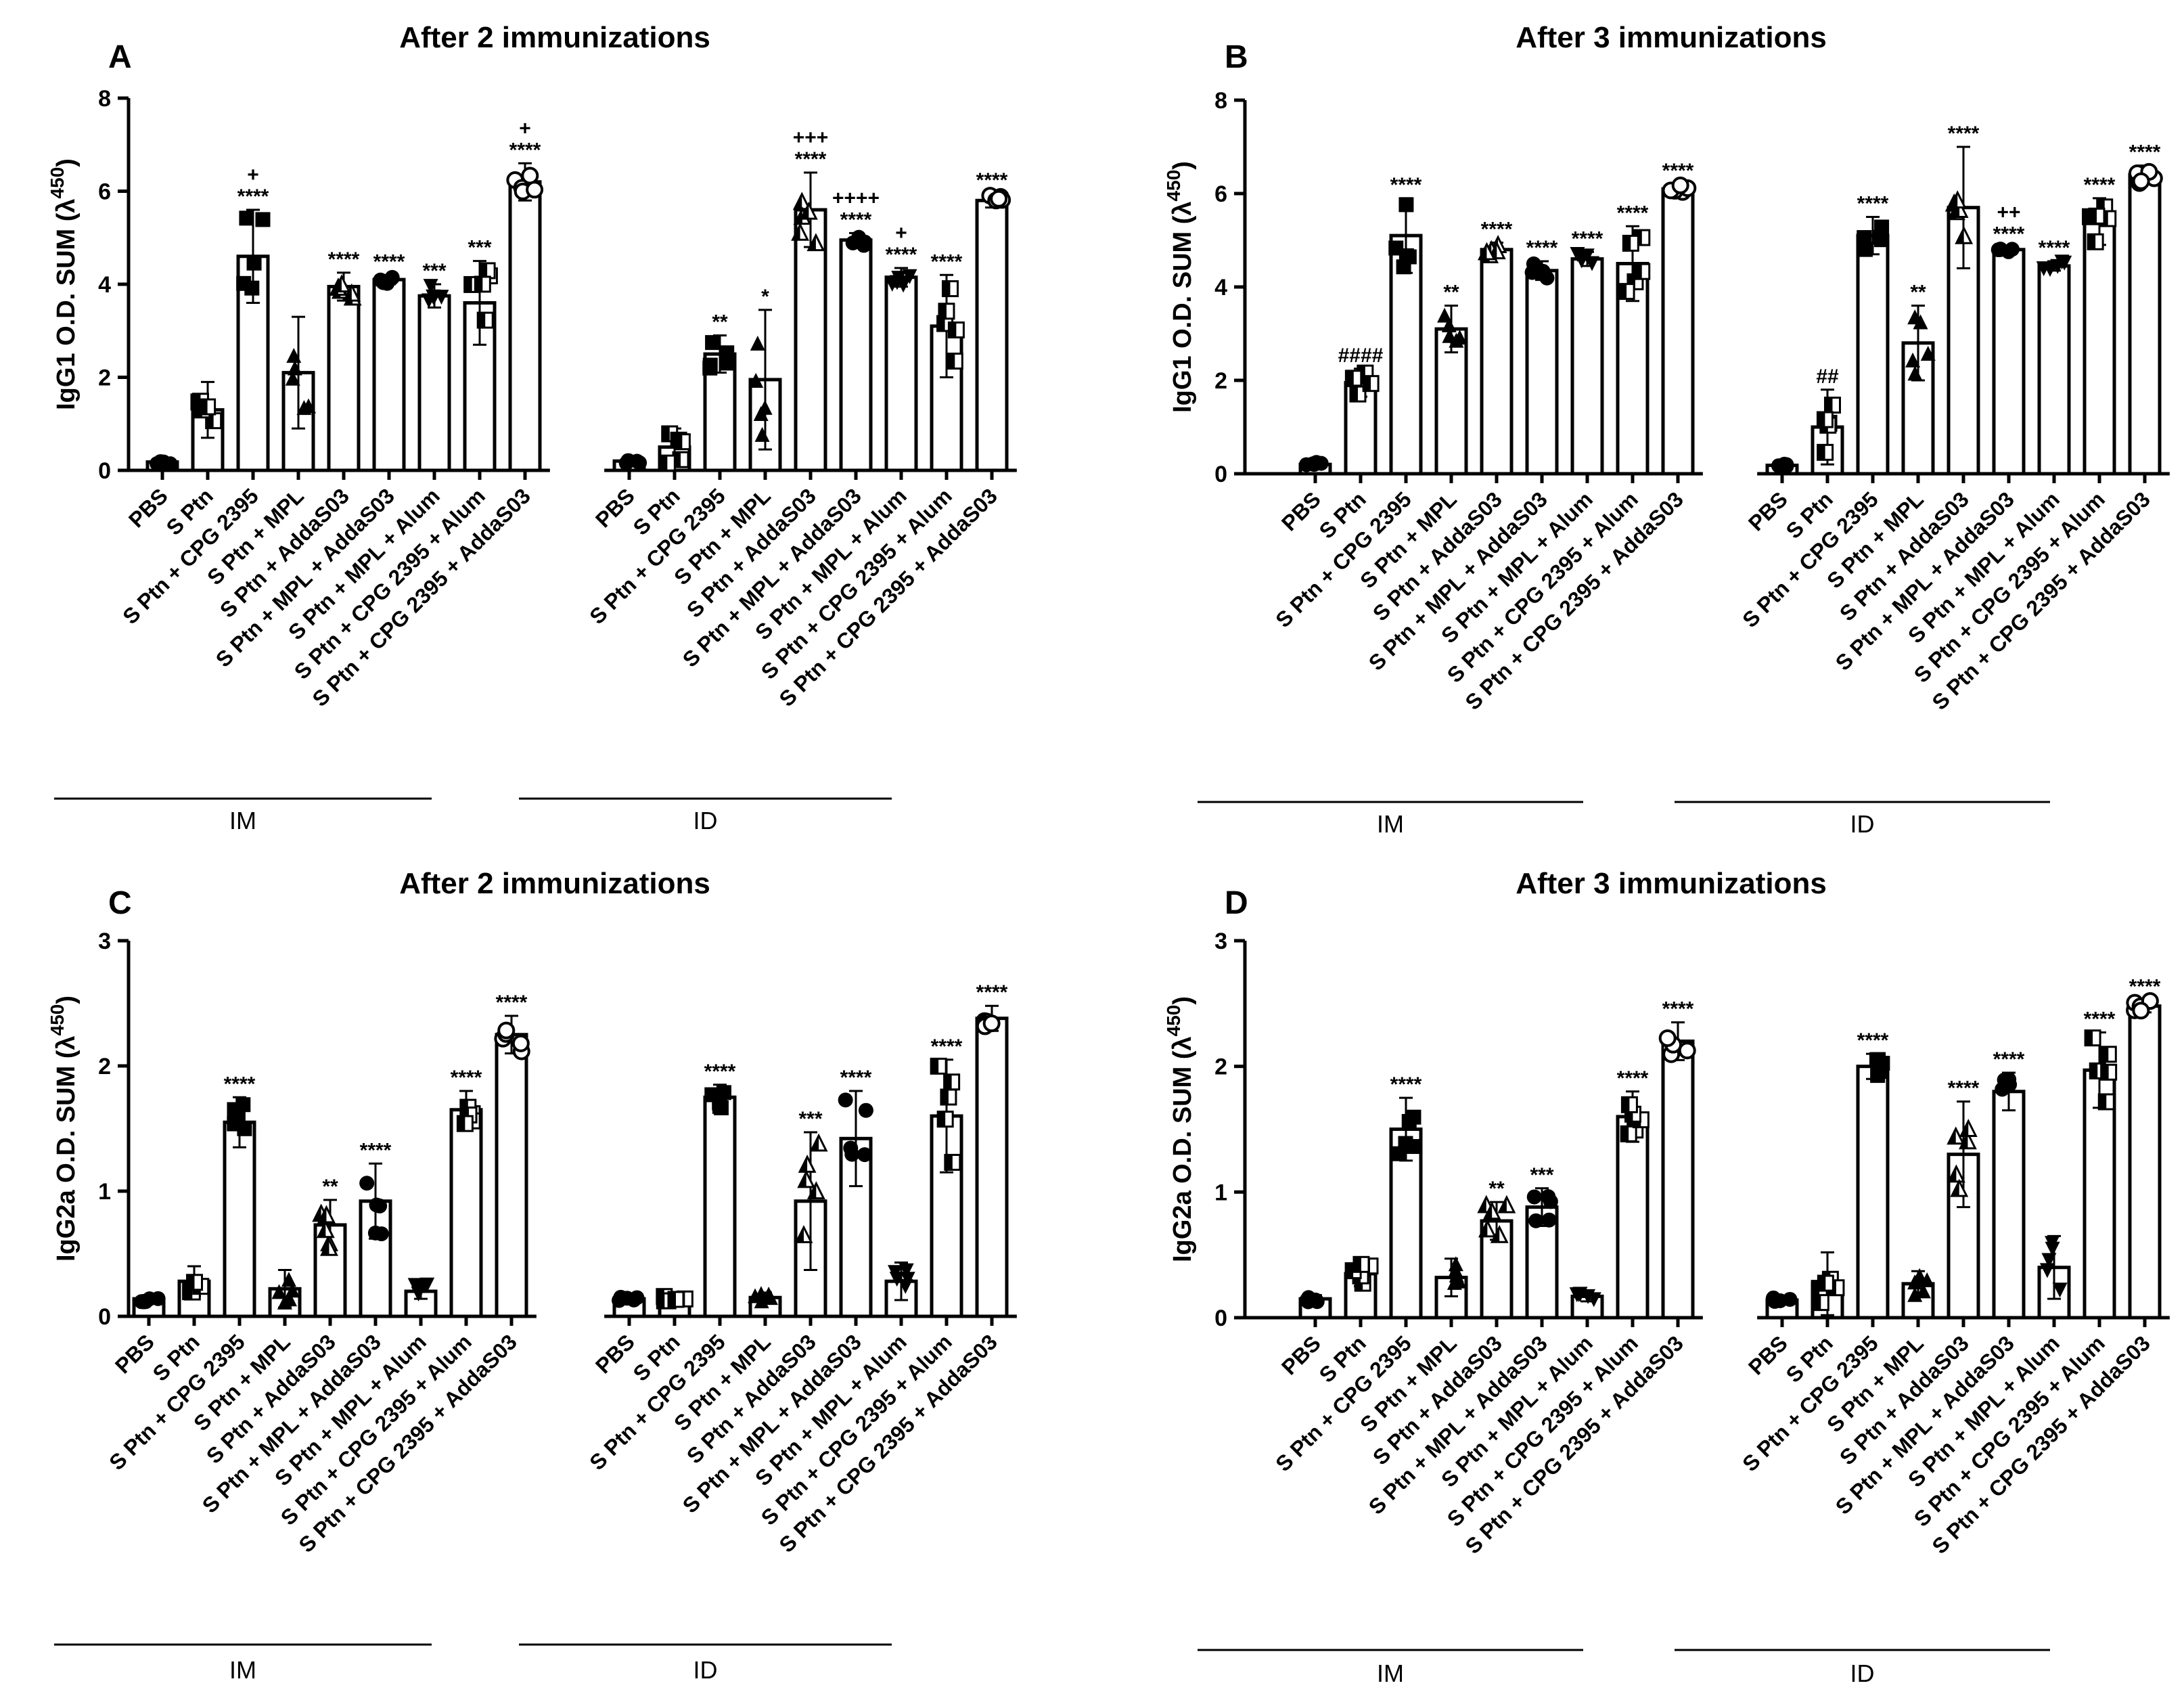  What do you see at coordinates (1361, 355) in the screenshot?
I see `significance-label: ####` at bounding box center [1361, 355].